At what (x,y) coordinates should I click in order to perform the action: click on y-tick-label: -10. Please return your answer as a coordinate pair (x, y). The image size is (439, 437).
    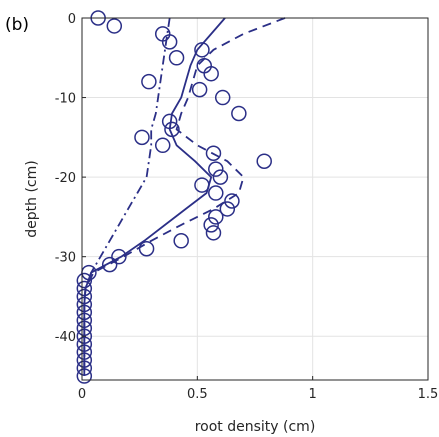
    Looking at the image, I should click on (65, 99).